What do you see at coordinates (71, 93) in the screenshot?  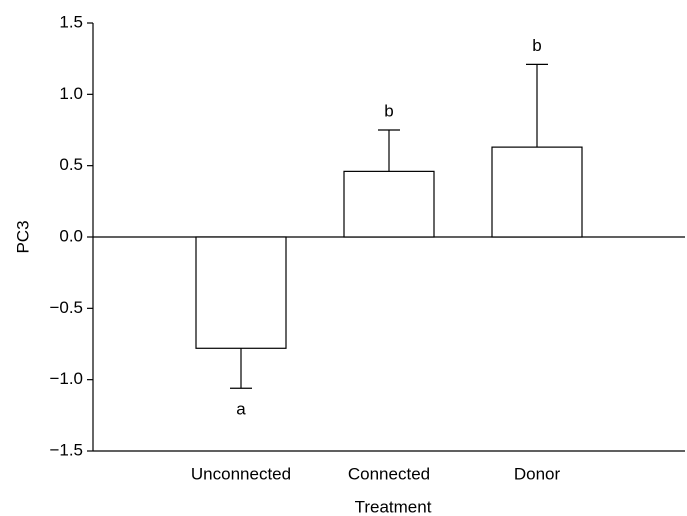 I see `y-tick-label: 1.0` at bounding box center [71, 93].